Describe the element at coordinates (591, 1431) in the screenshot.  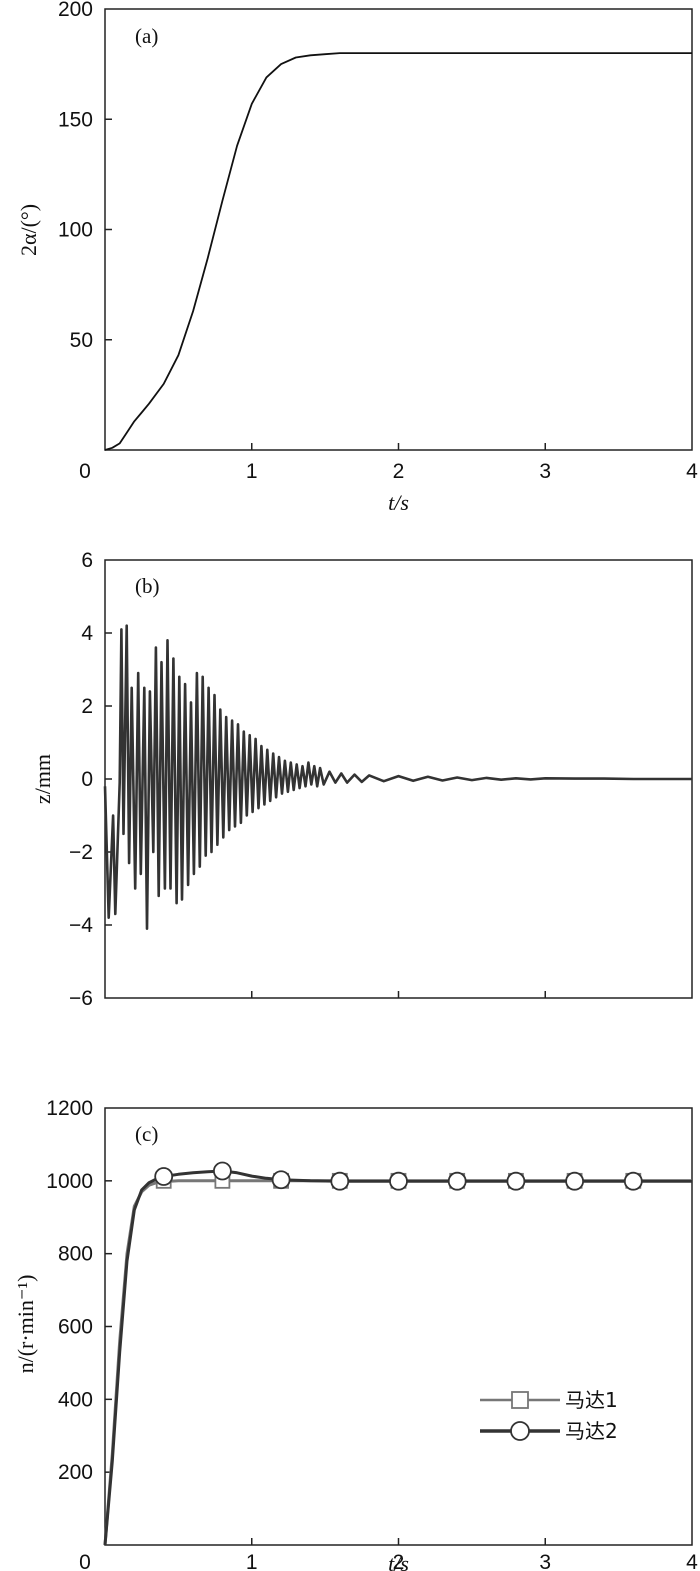
I see `legend-label: 马达2` at that location.